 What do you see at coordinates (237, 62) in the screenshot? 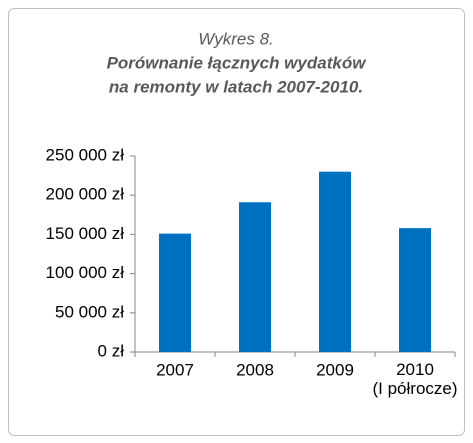
I see `chart-subtitle: Porównanie łącznych wydatków` at bounding box center [237, 62].